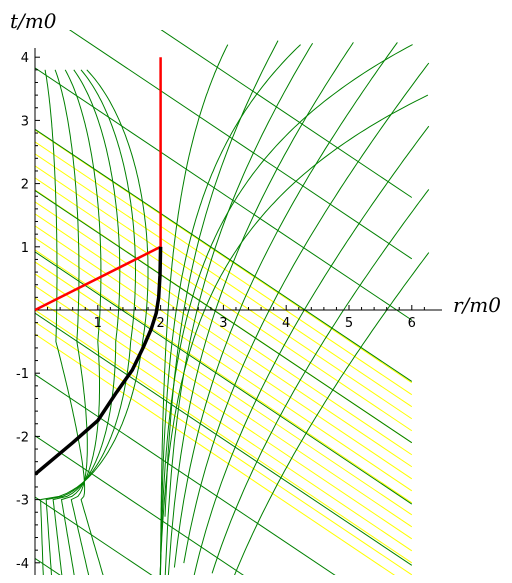  Describe the element at coordinates (98, 323) in the screenshot. I see `x-tick-label: 1` at that location.